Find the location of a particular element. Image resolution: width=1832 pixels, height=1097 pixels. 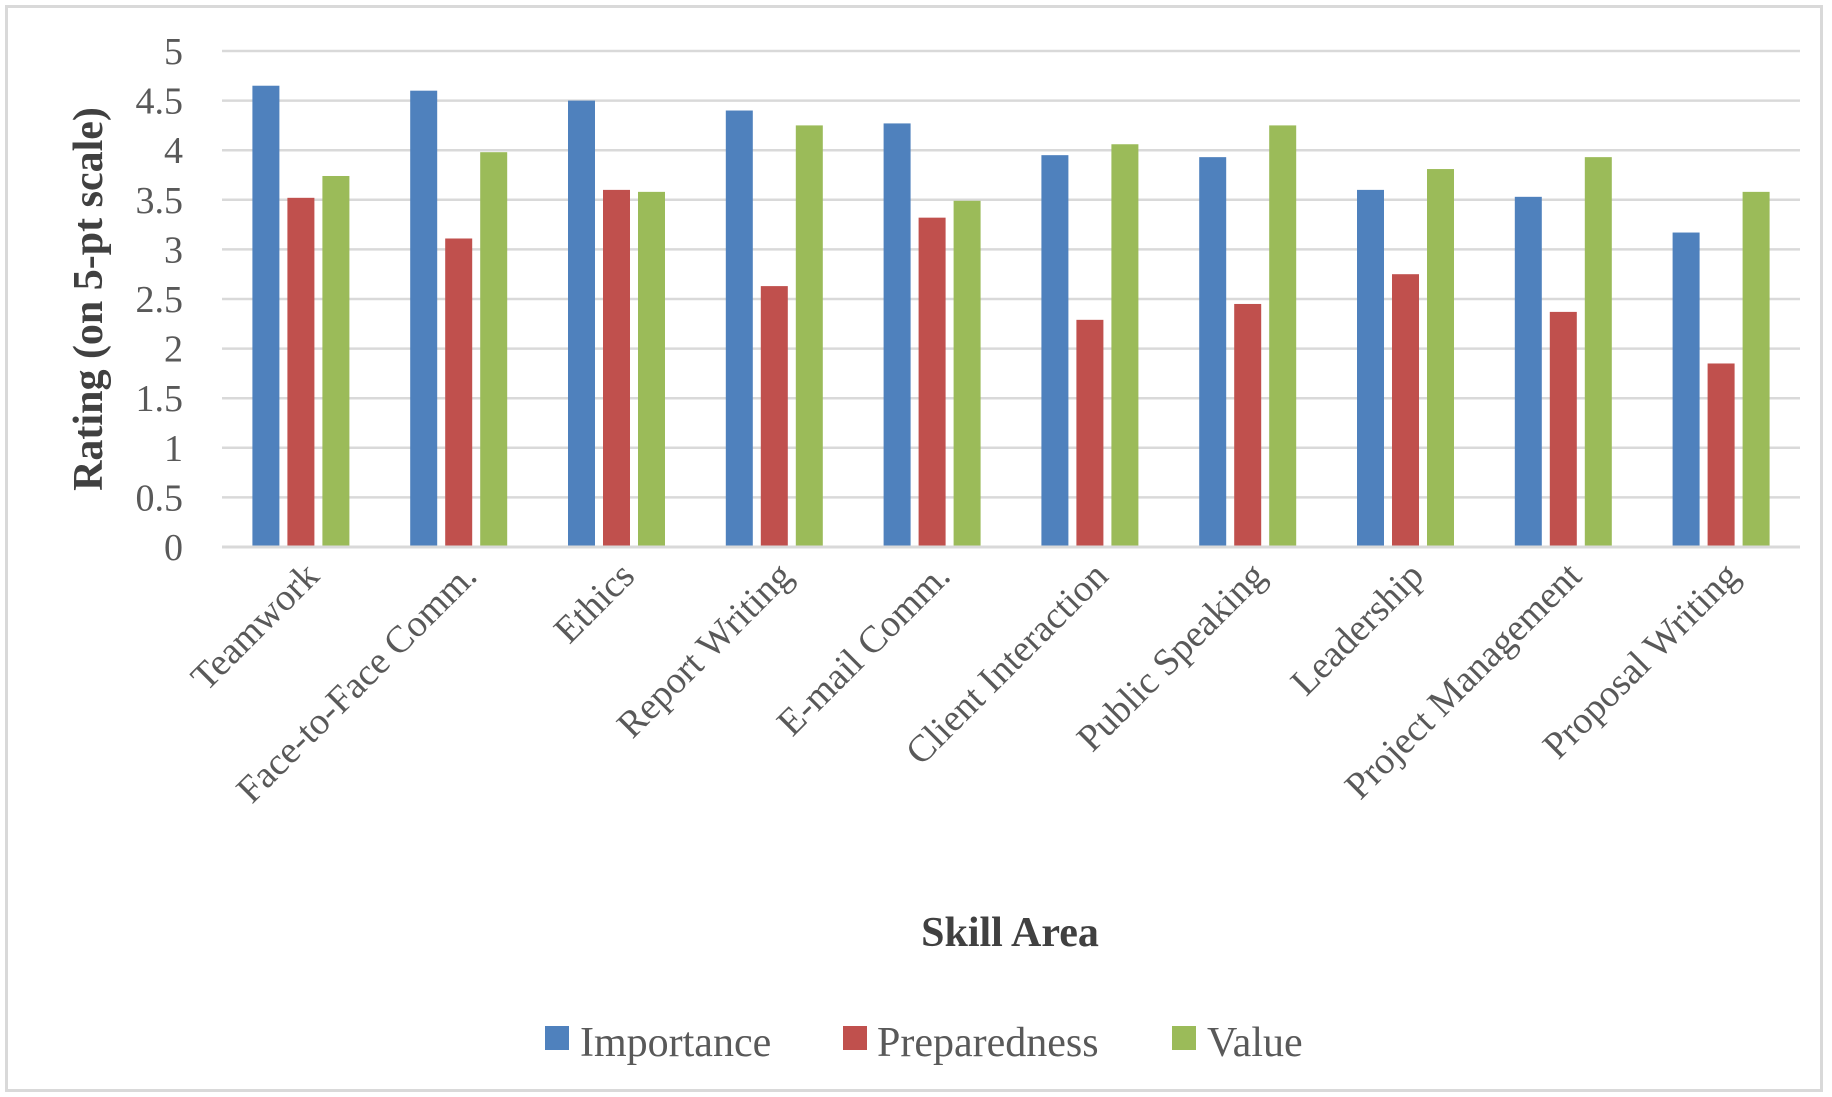

y-tick-label: 1.5 is located at coordinates (160, 399).